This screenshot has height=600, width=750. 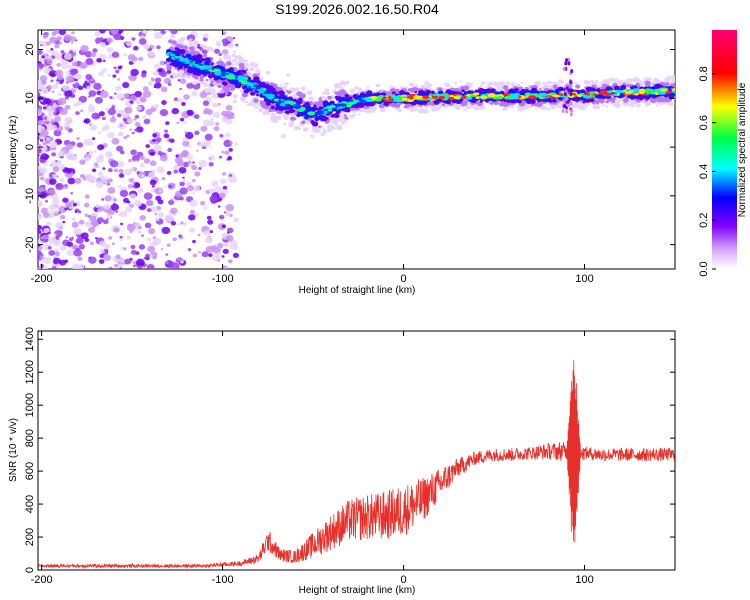 I want to click on colorbar-tick-label: 0.4, so click(x=704, y=171).